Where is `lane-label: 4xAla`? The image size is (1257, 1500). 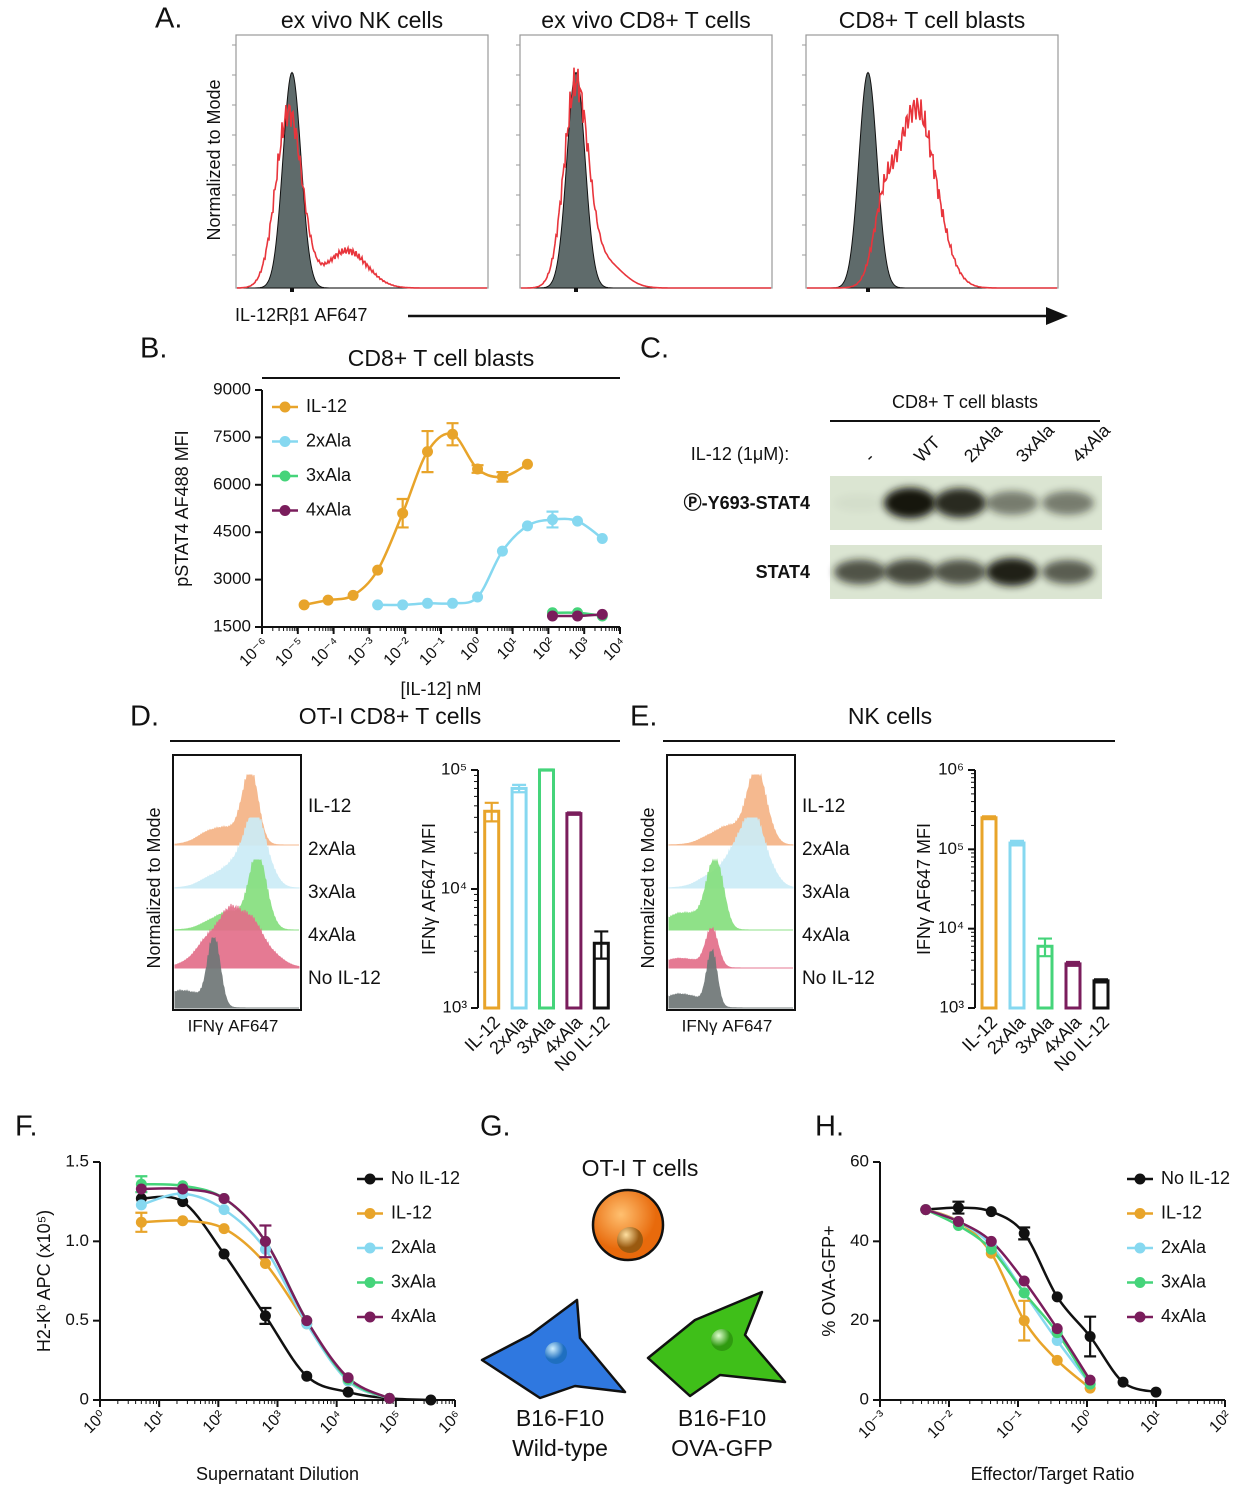 lane-label: 4xAla is located at coordinates (1091, 443).